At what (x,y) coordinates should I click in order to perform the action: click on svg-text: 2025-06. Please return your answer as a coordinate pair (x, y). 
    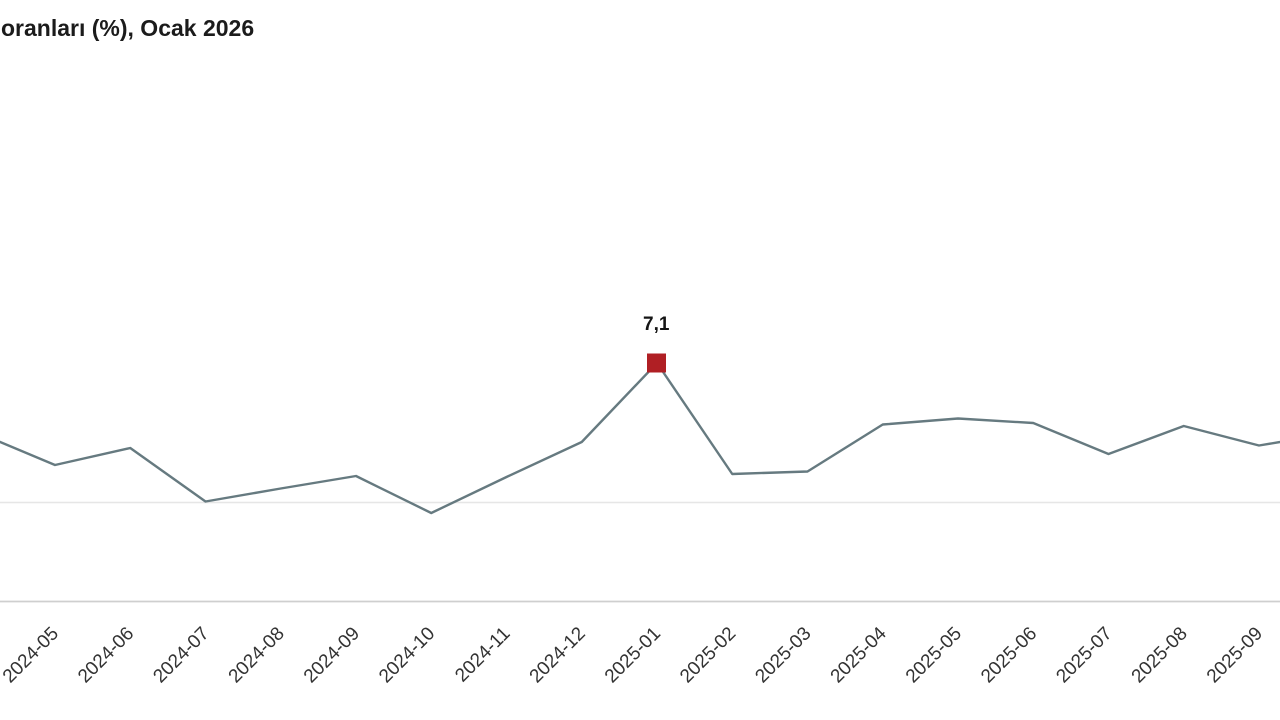
    Looking at the image, I should click on (1009, 655).